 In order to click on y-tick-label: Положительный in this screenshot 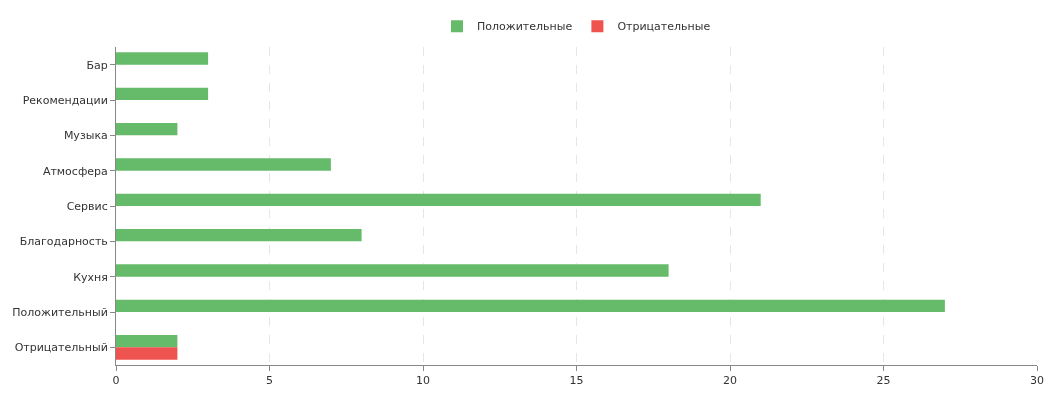, I will do `click(60, 312)`.